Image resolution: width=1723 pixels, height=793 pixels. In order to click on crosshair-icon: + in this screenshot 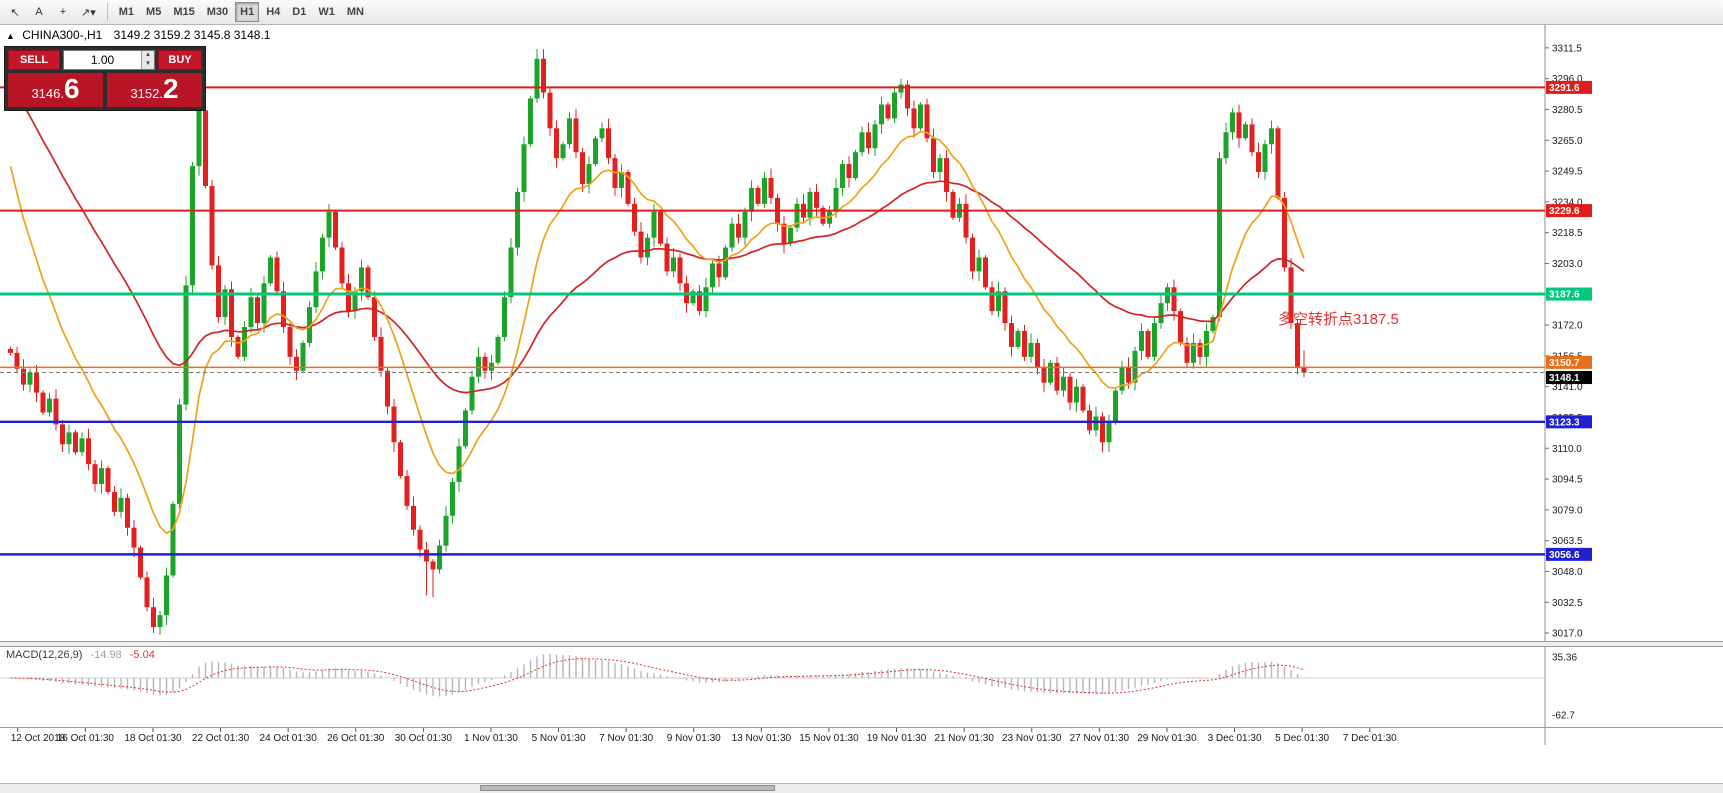, I will do `click(63, 12)`.